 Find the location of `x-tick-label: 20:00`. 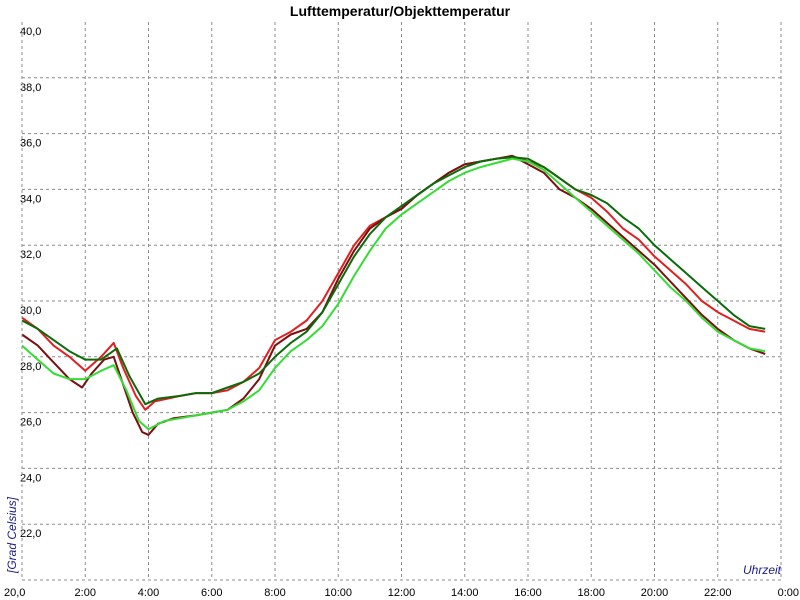

x-tick-label: 20:00 is located at coordinates (655, 593).